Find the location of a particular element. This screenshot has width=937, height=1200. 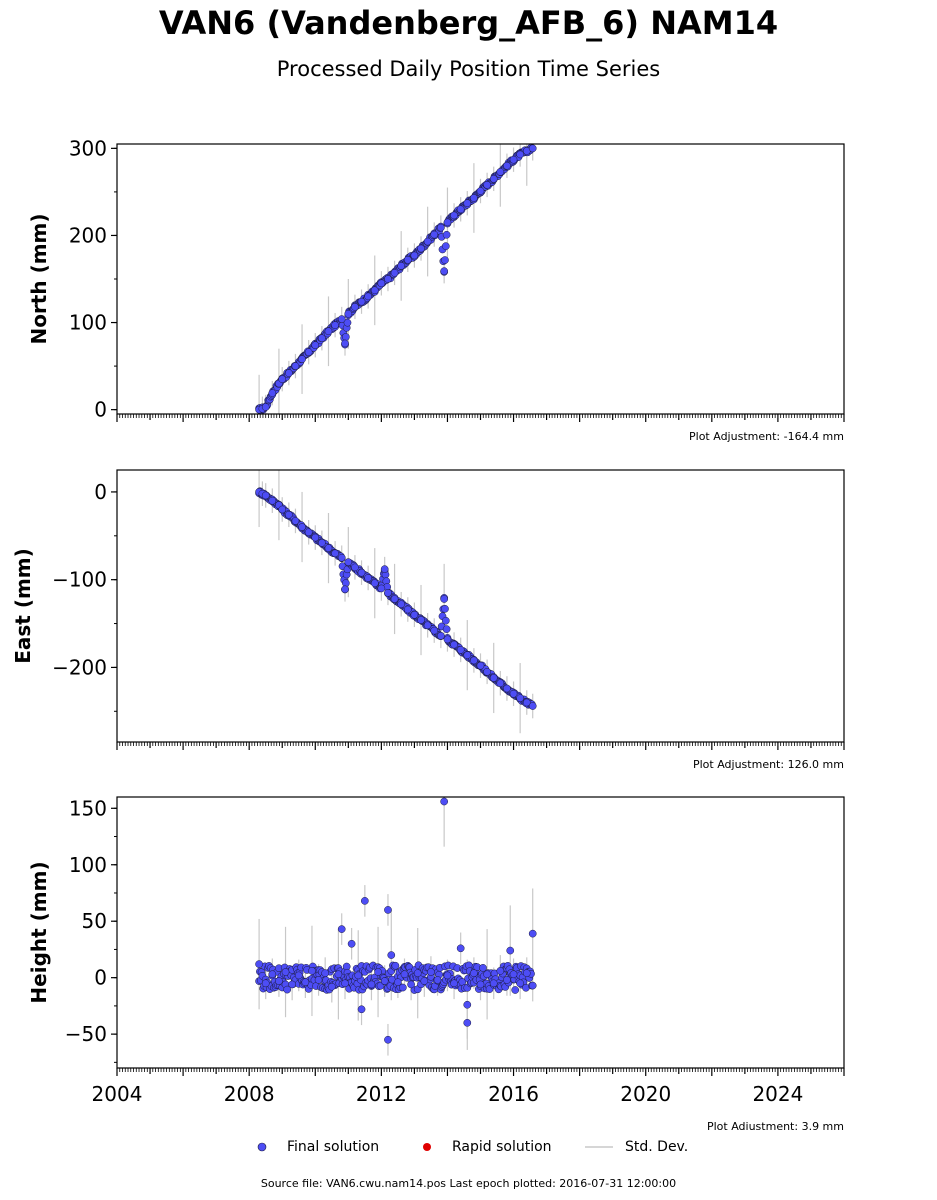

x-tick-label: 2008 is located at coordinates (249, 1094).